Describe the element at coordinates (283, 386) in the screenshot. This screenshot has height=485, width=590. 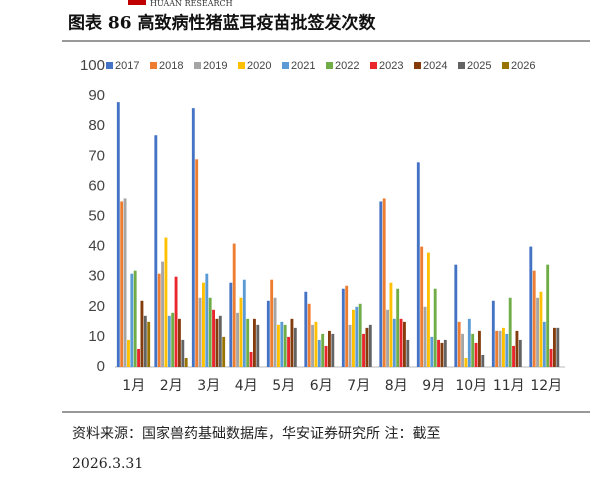
I see `x-tick-label: 5月` at that location.